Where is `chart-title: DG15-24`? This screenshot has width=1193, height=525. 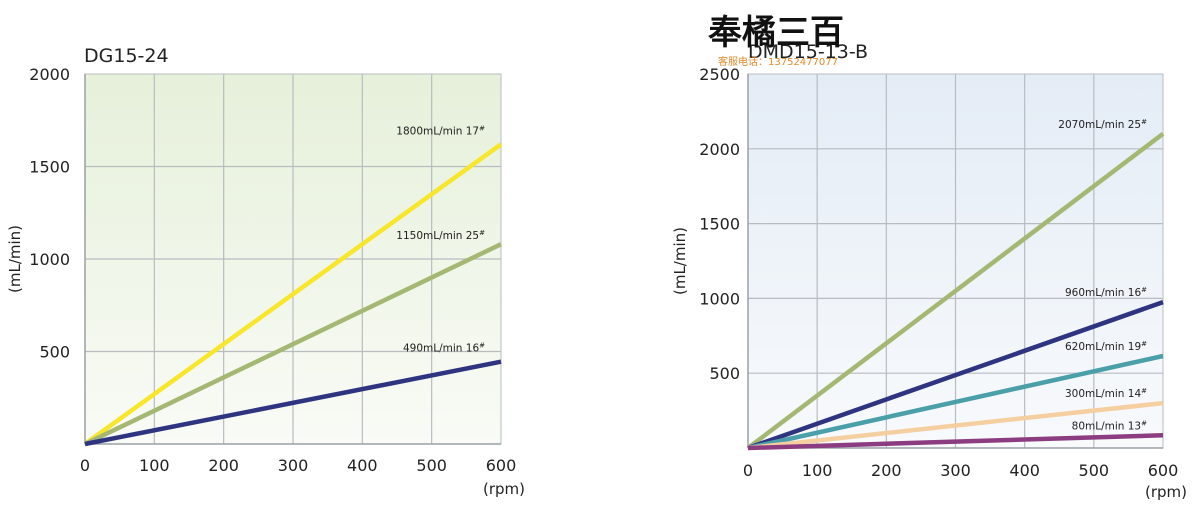 chart-title: DG15-24 is located at coordinates (126, 56).